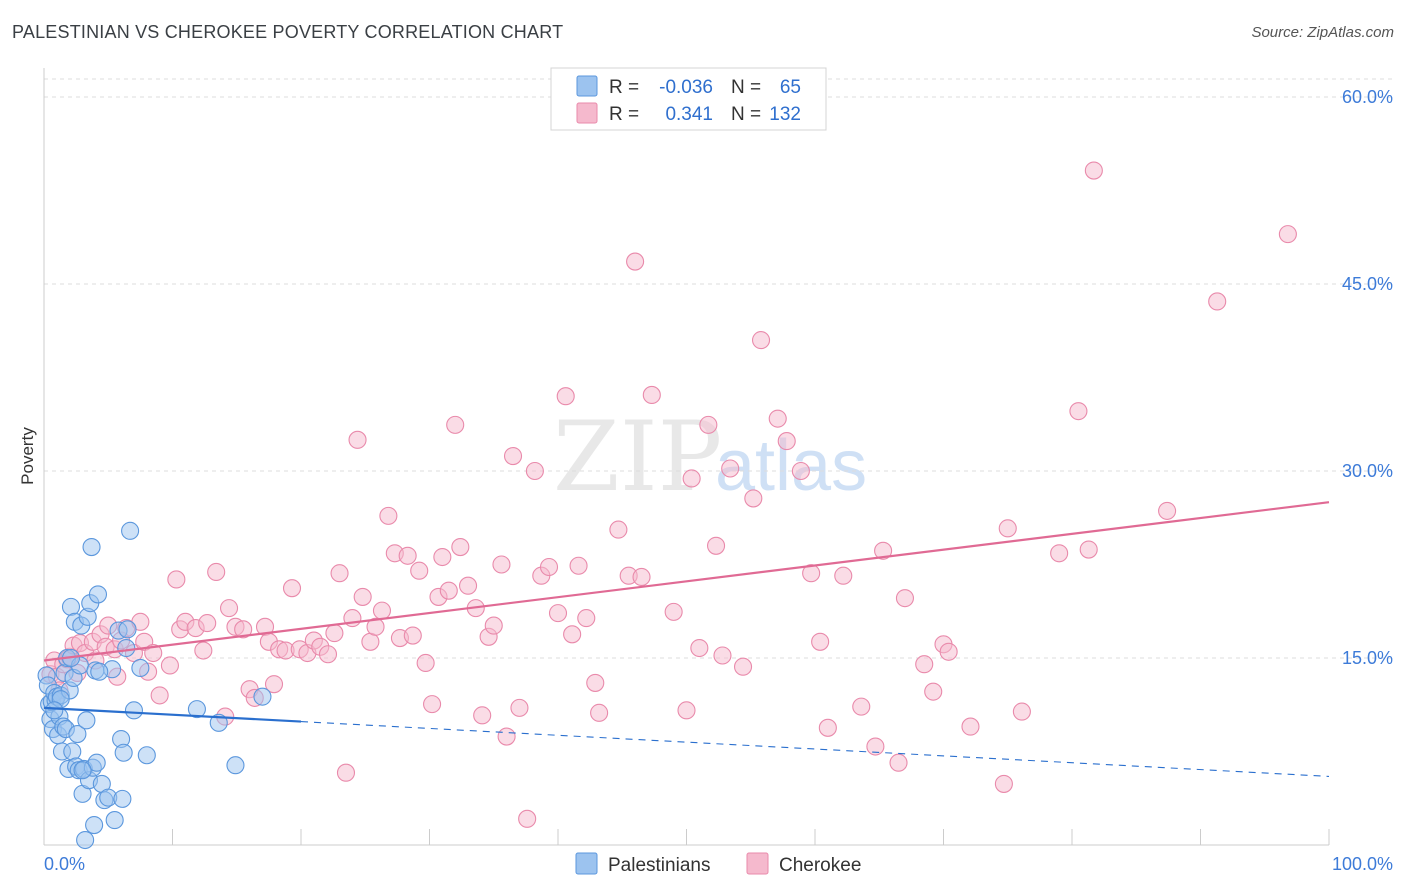  Describe the element at coordinates (820, 865) in the screenshot. I see `bottom-legend-label-cherokee: Cherokee` at that location.